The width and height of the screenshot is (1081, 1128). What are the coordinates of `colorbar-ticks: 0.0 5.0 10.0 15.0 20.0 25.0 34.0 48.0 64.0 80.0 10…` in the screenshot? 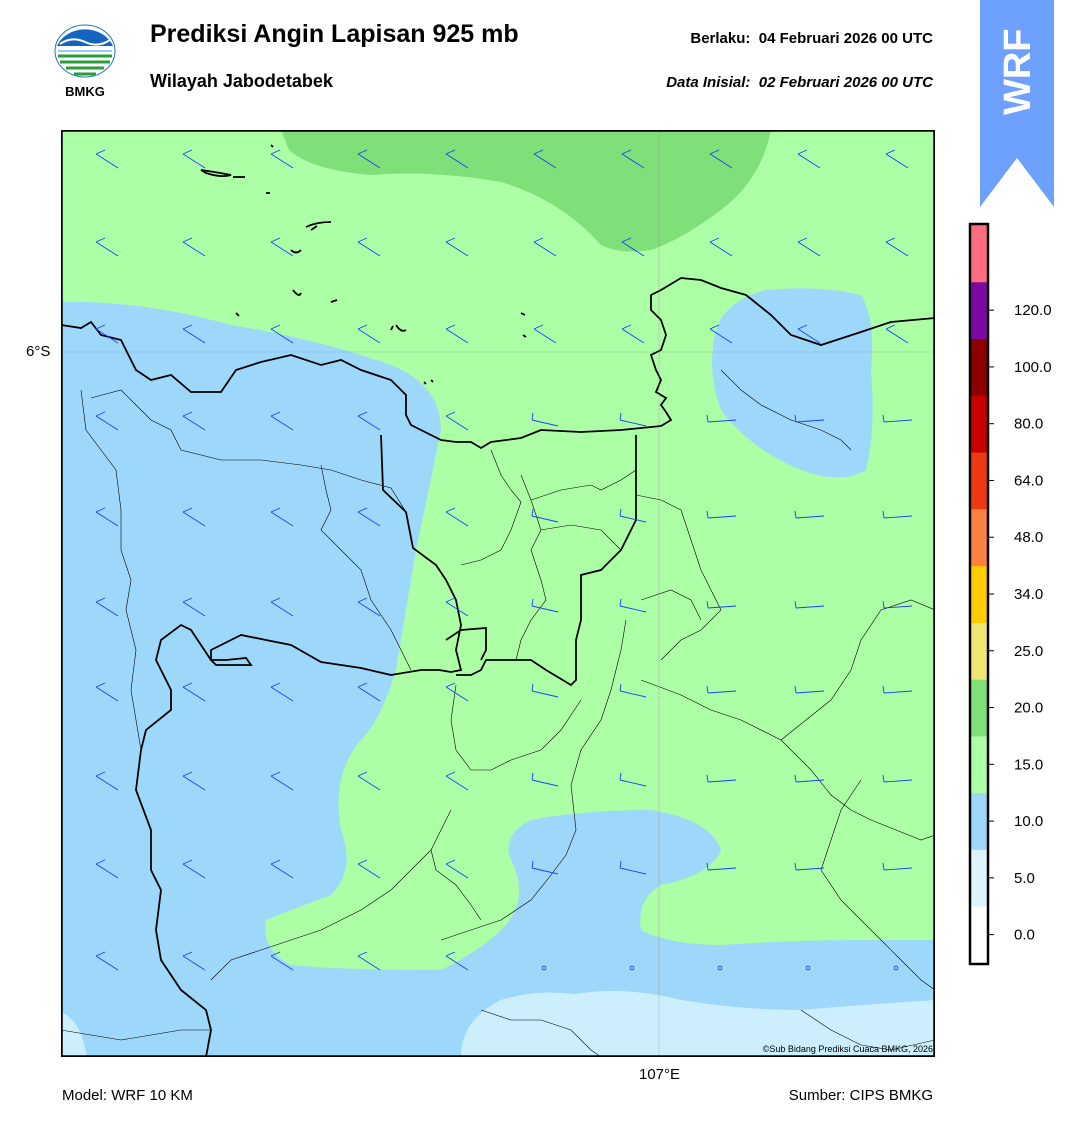 It's located at (1020, 623).